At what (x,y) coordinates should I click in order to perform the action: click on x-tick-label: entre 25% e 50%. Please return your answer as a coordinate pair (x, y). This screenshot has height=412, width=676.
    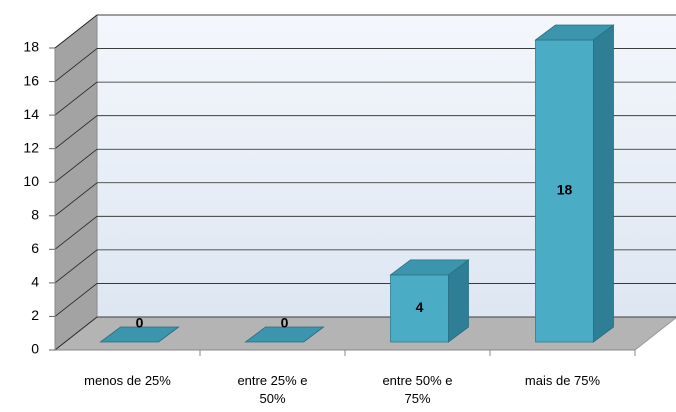
    Looking at the image, I should click on (272, 389).